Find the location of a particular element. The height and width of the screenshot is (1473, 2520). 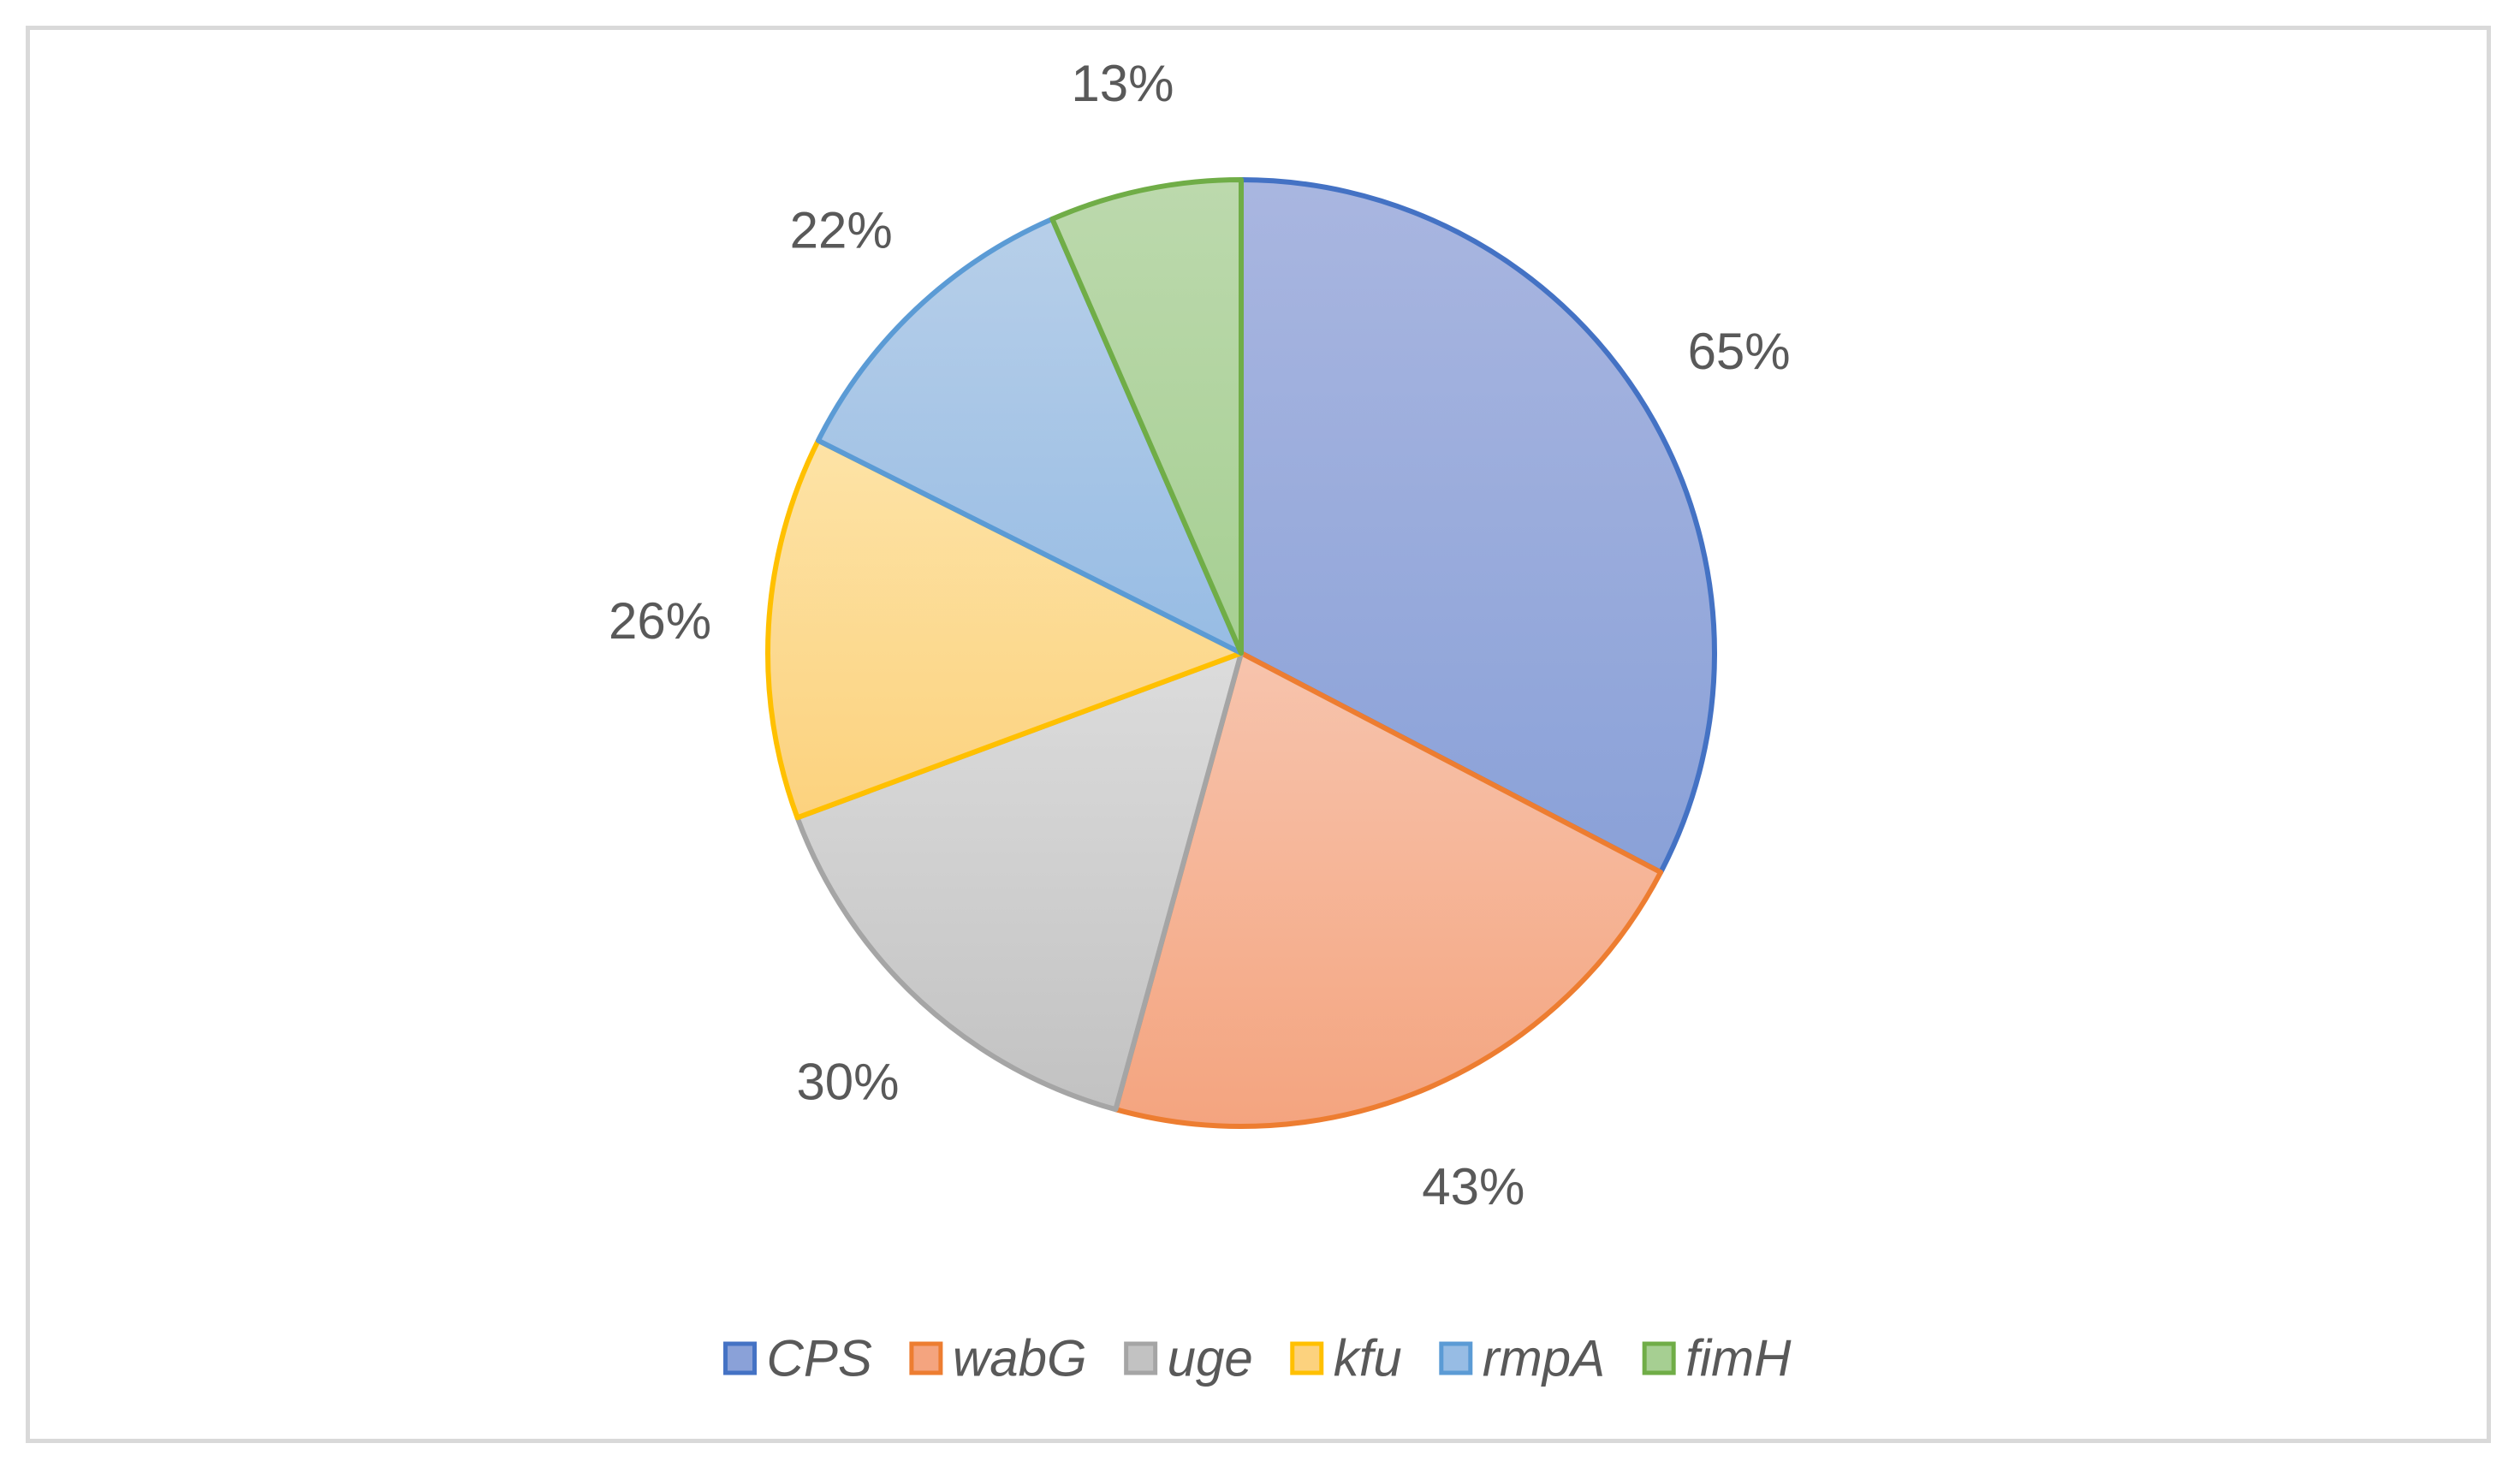

legend-item-uge: uge is located at coordinates (1188, 1358).